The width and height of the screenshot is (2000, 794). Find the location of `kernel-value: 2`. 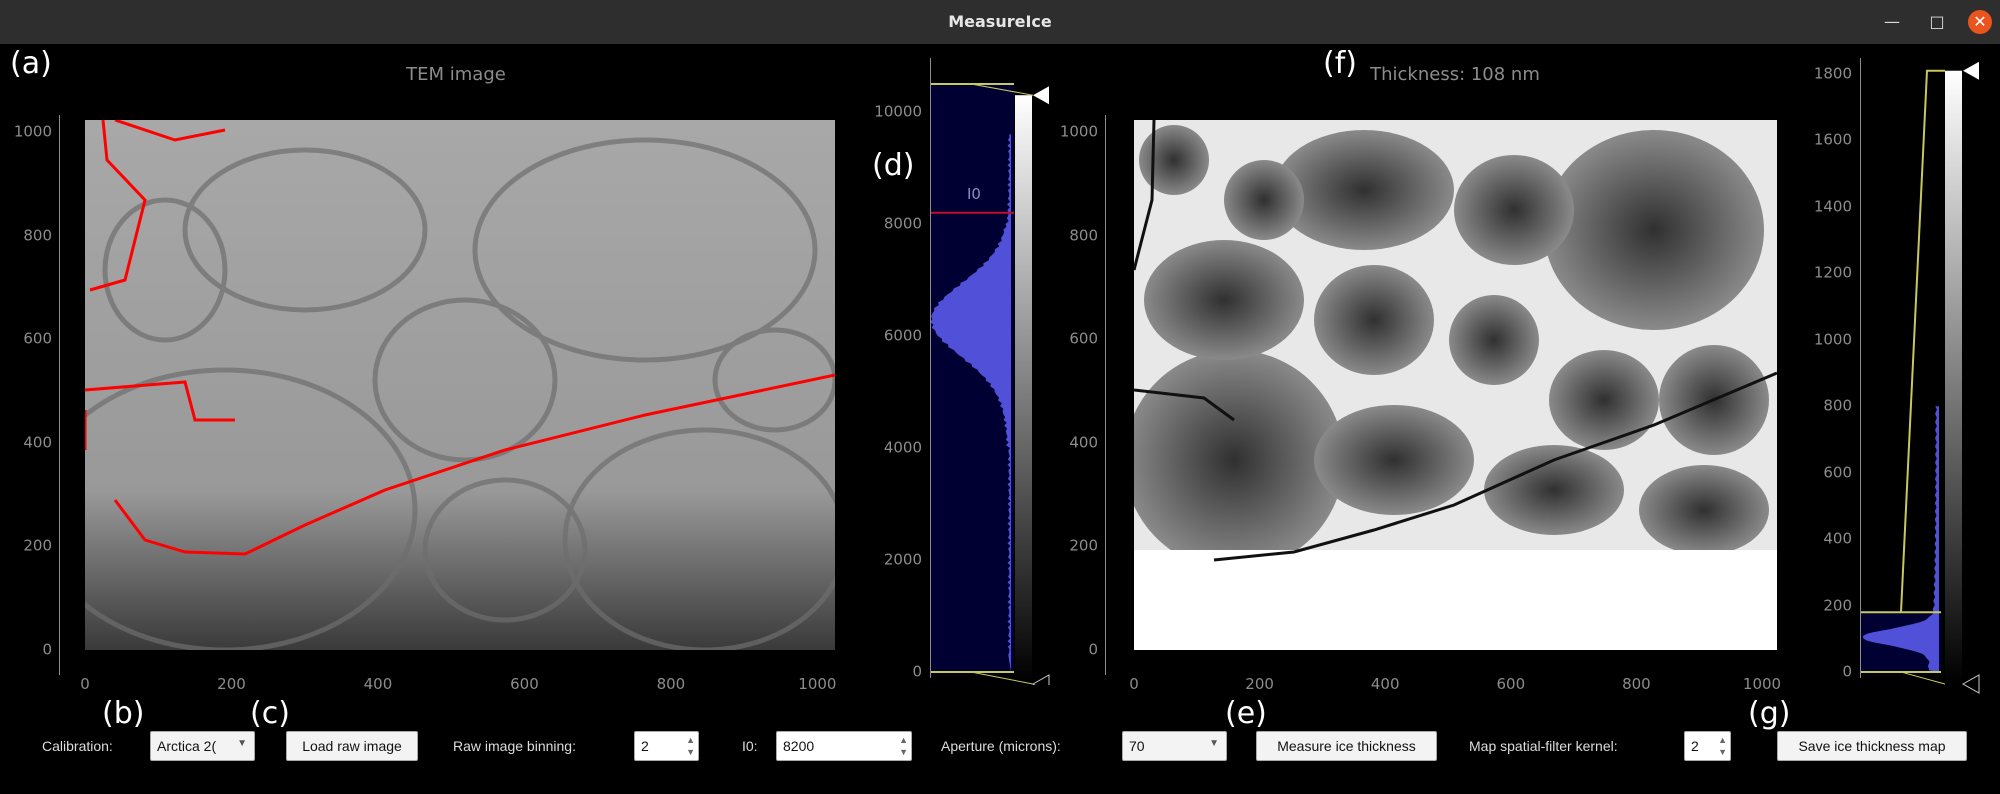

kernel-value: 2 is located at coordinates (1695, 746).